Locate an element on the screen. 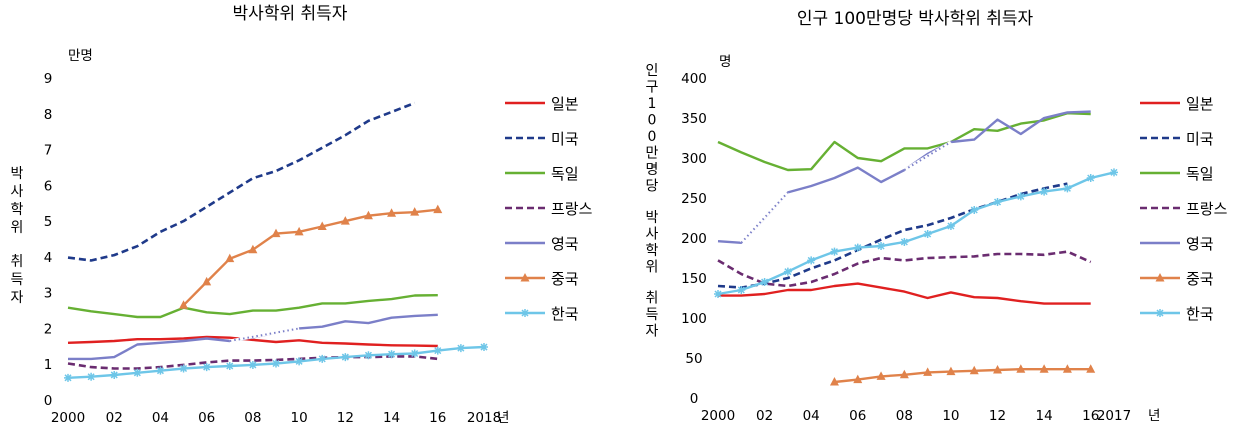  y-tick-label: 7 is located at coordinates (48, 151).